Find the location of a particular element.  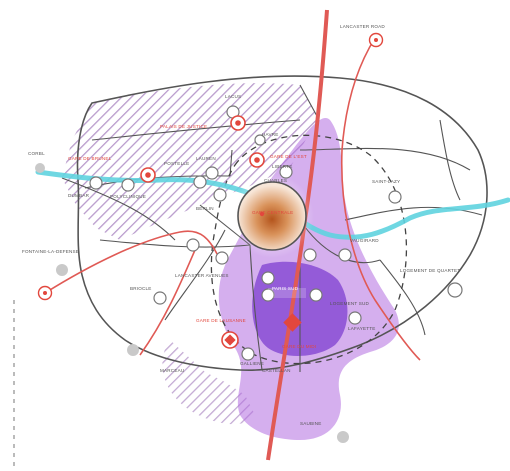

central-hub-marker is located at coordinates (262, 214).